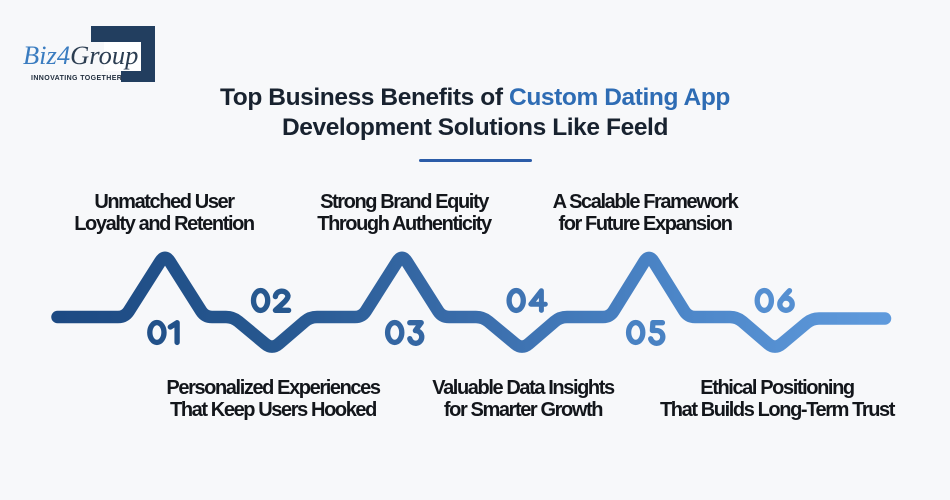 Image resolution: width=950 pixels, height=500 pixels. What do you see at coordinates (80, 55) in the screenshot?
I see `svg-text: Biz4Group` at bounding box center [80, 55].